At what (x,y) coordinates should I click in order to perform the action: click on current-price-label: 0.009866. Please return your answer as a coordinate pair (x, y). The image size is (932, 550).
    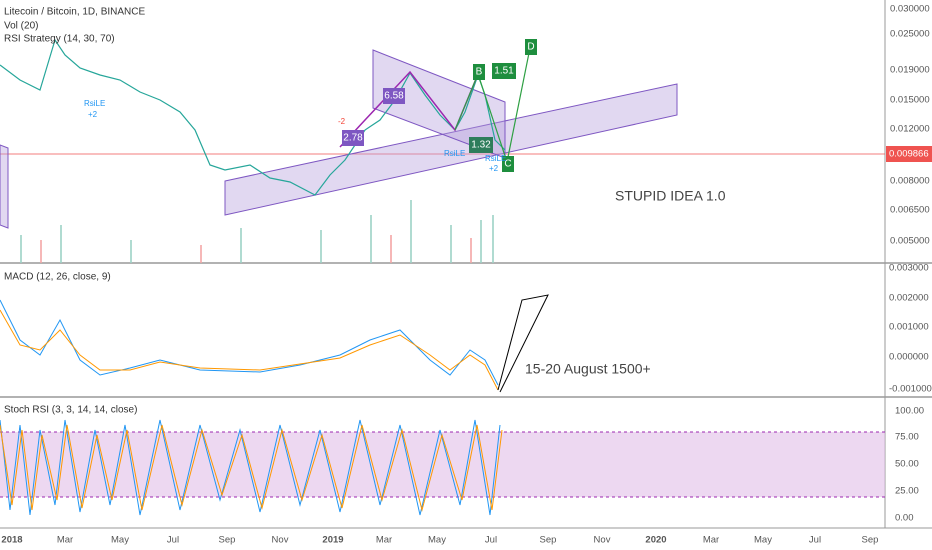
    Looking at the image, I should click on (909, 154).